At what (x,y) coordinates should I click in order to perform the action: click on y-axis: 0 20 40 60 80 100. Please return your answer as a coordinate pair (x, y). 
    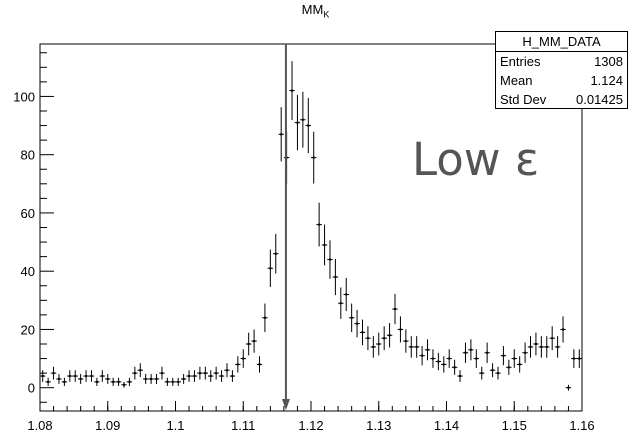
    Looking at the image, I should click on (33, 227).